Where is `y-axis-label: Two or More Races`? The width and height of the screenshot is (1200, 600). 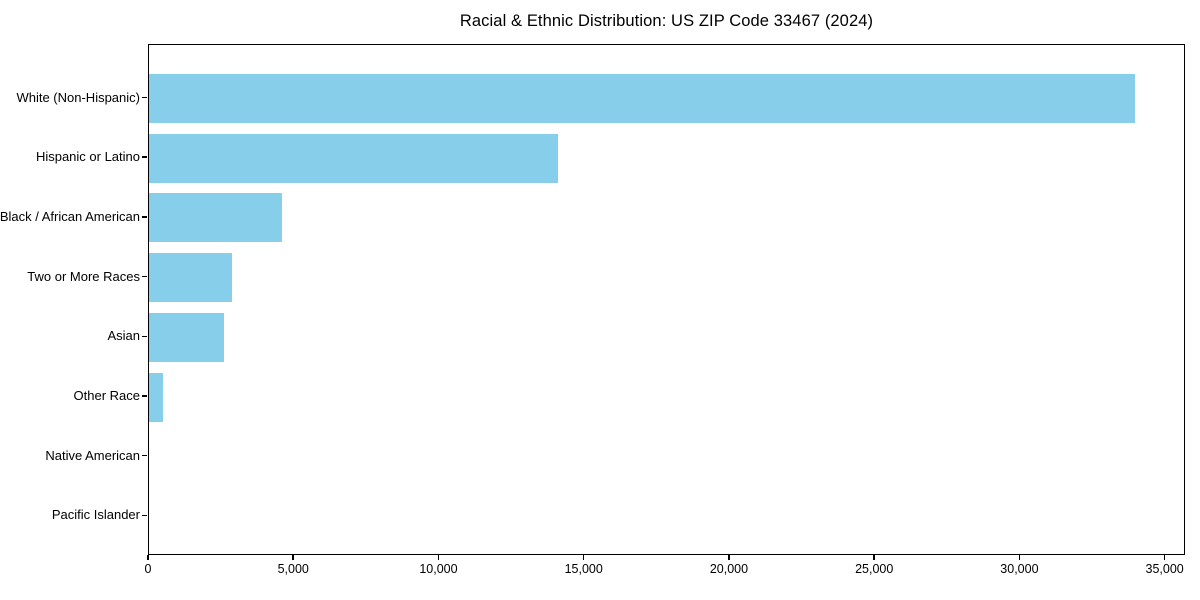 y-axis-label: Two or More Races is located at coordinates (83, 276).